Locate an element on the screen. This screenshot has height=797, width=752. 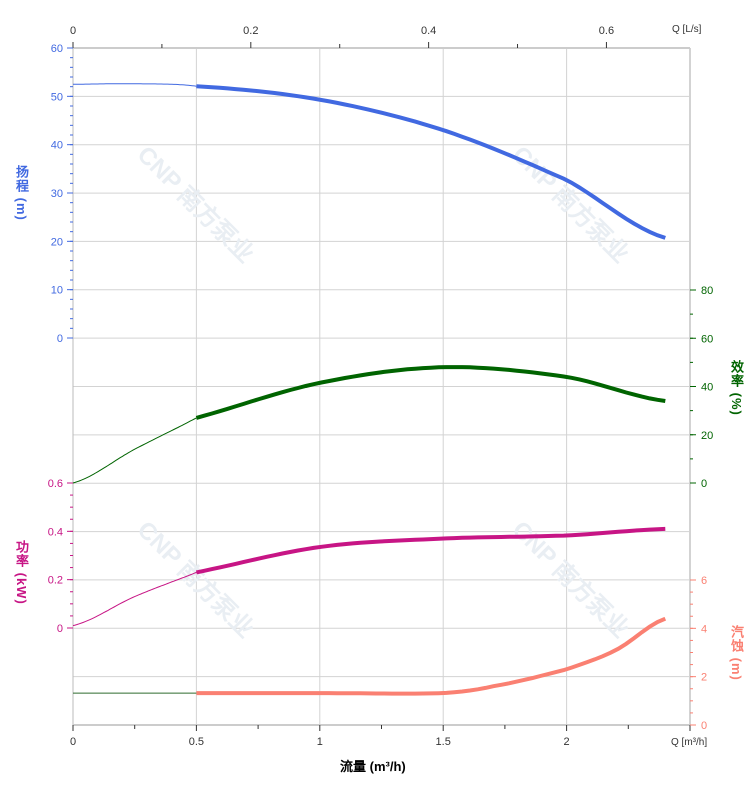
x-axis-title: 流量 (m³/h) is located at coordinates (373, 766).